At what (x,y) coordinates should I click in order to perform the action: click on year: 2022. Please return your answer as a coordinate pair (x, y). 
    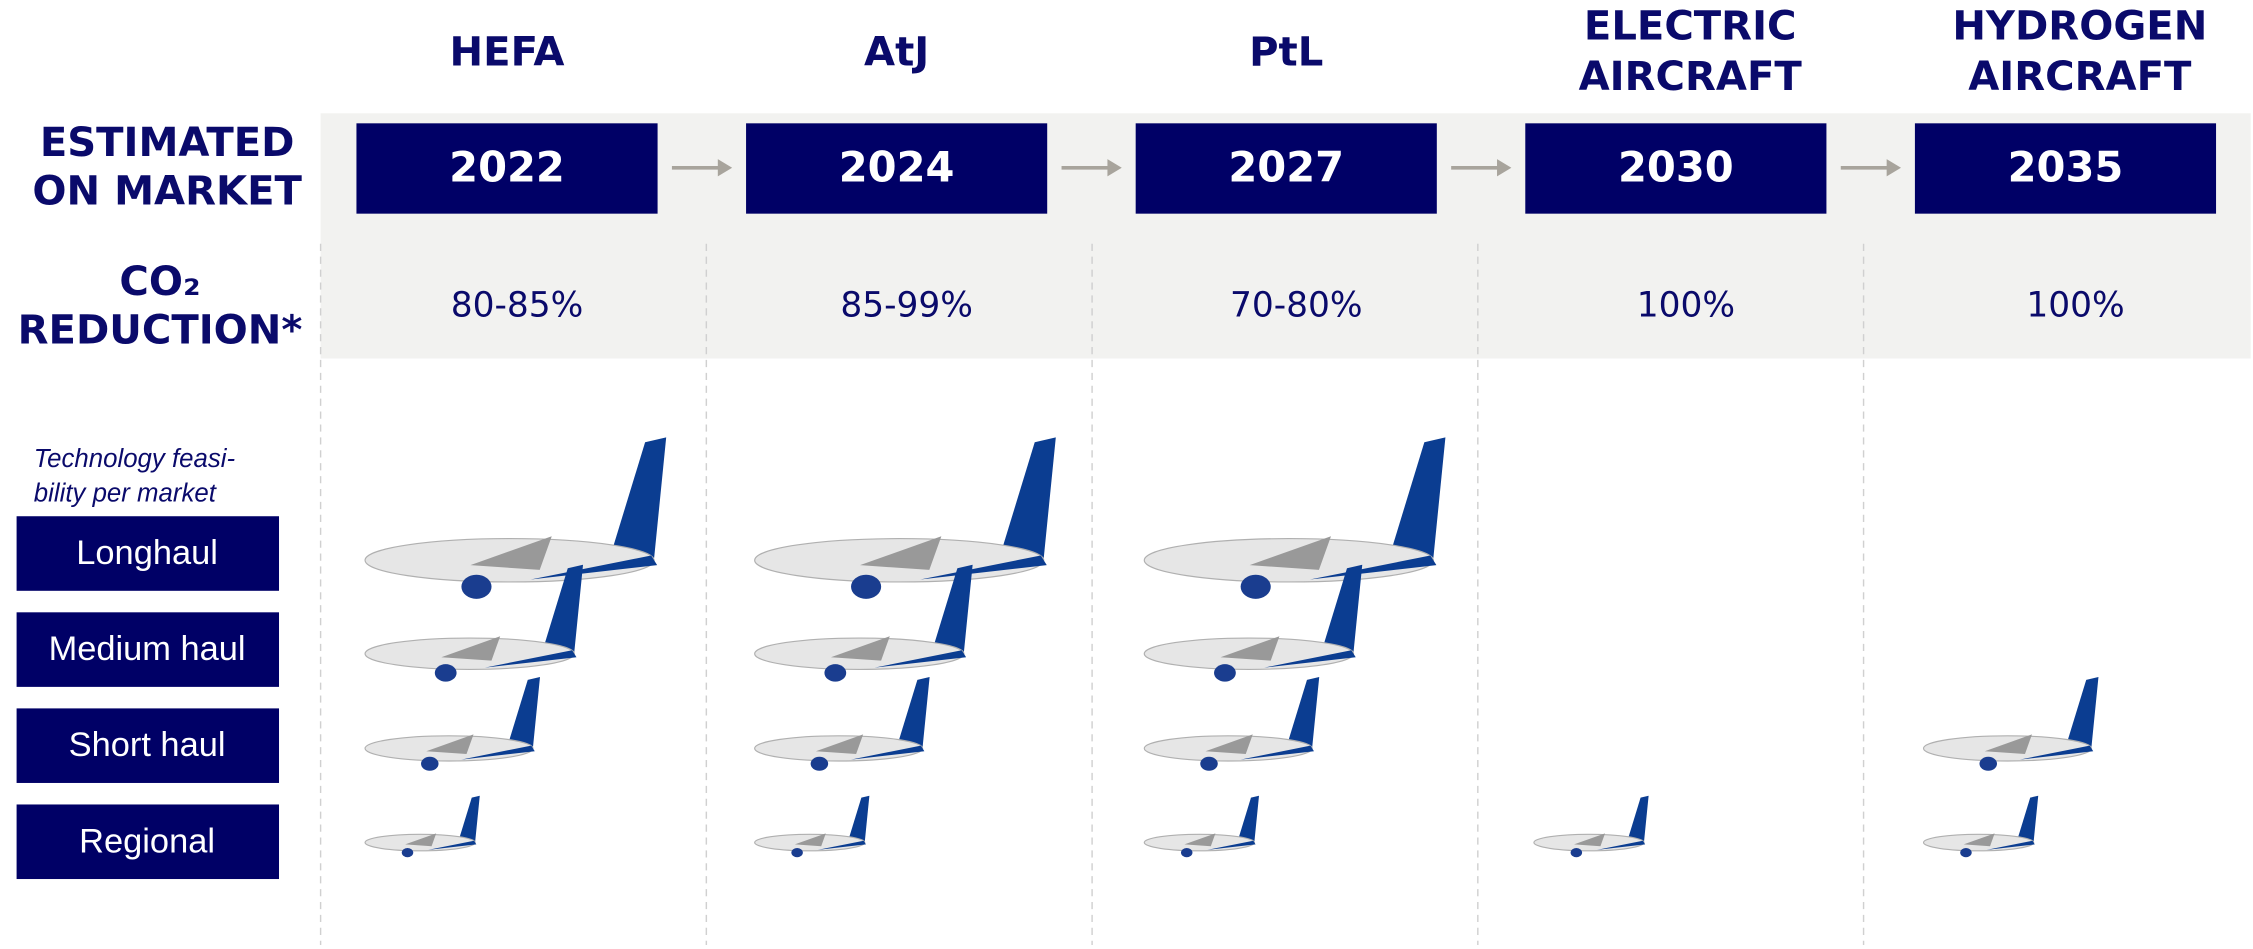
    Looking at the image, I should click on (507, 167).